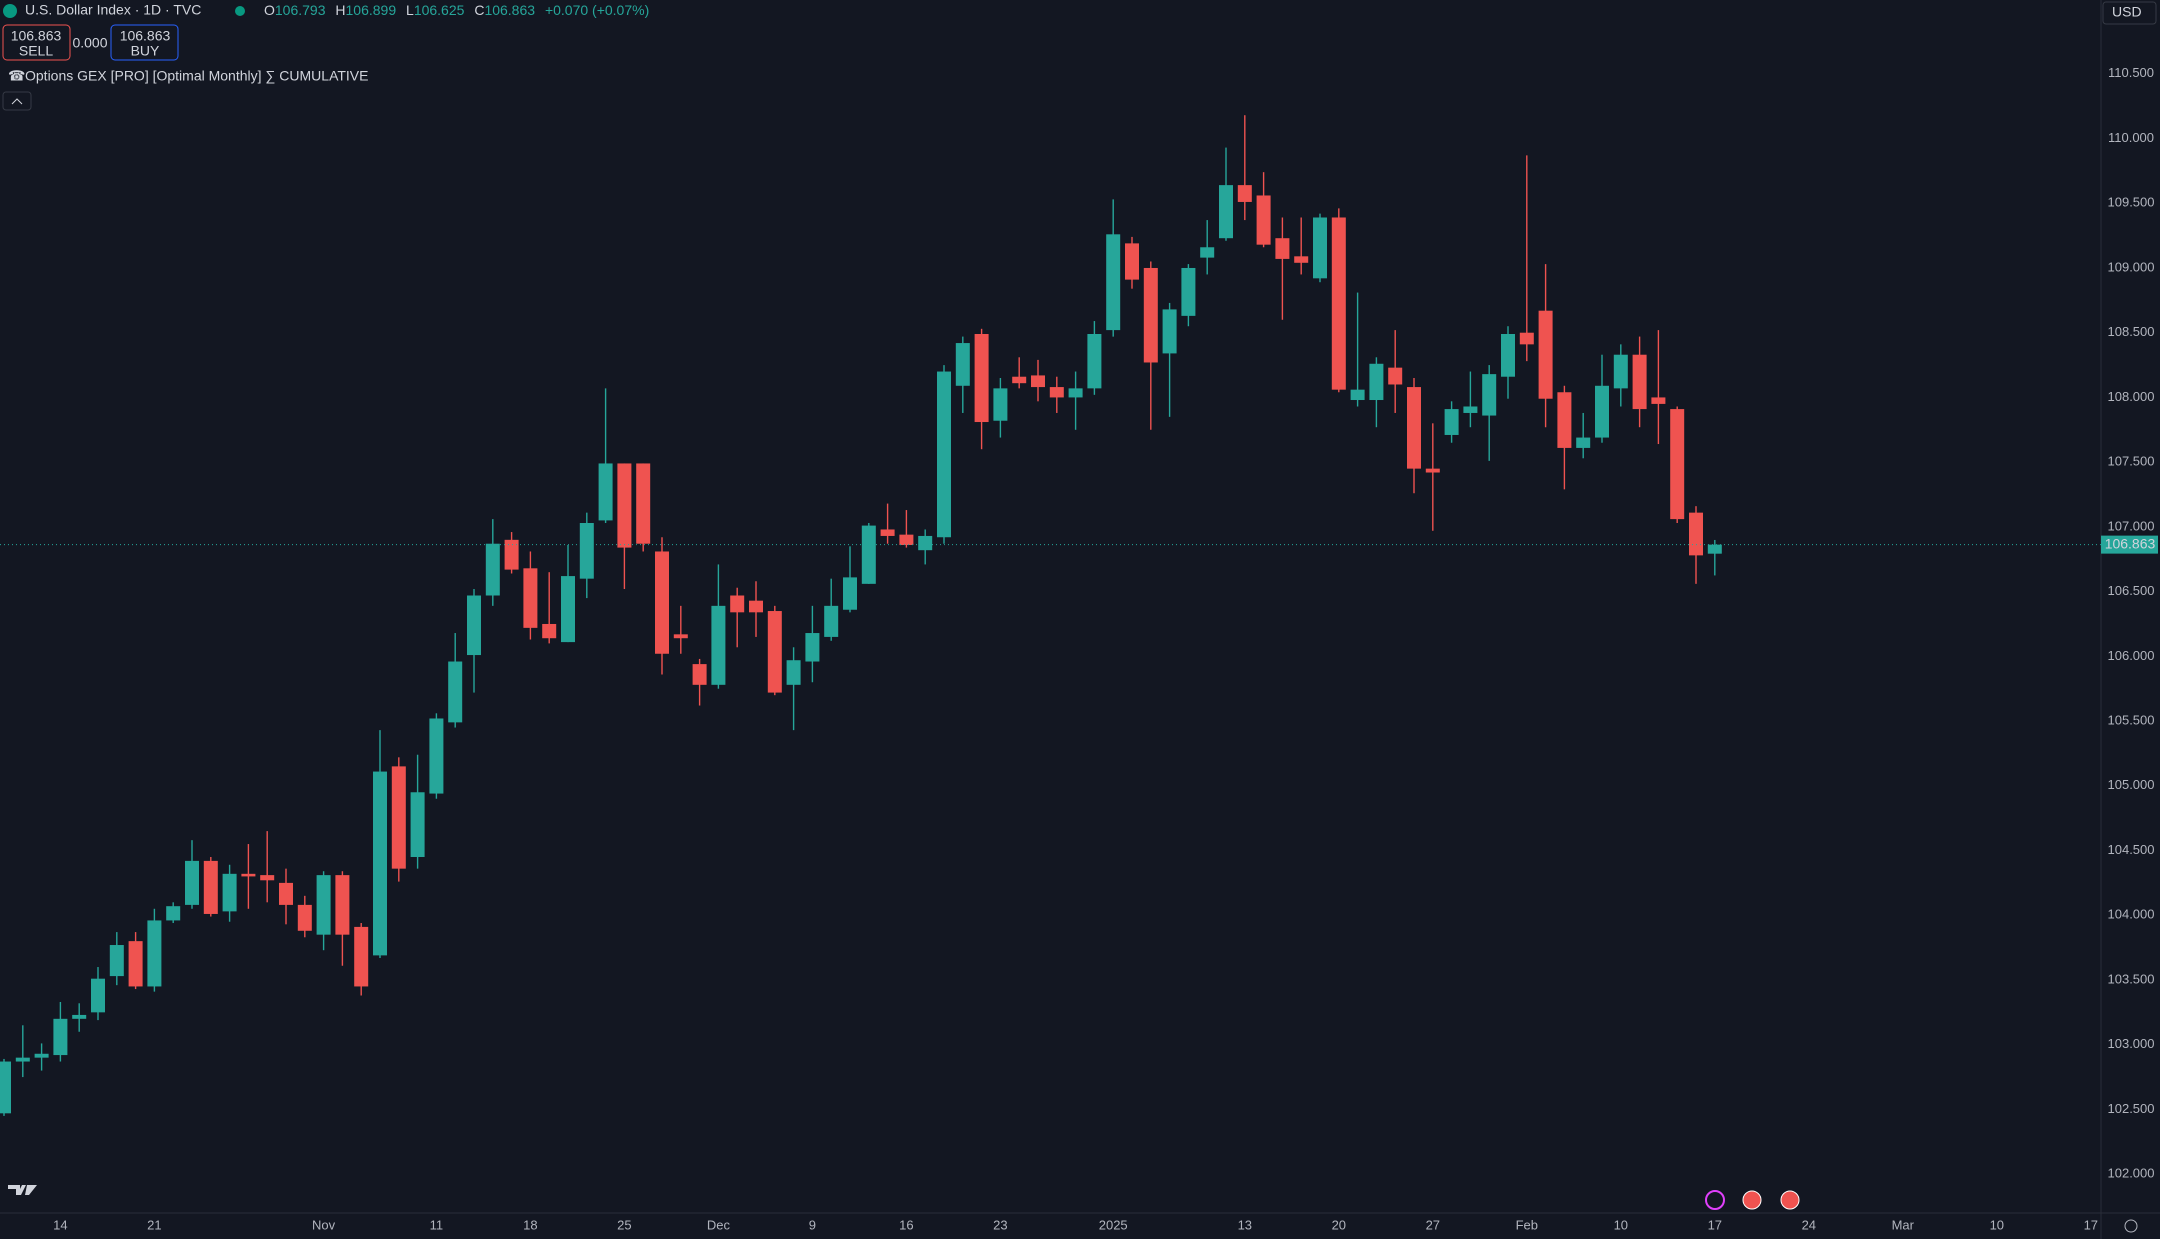 The image size is (2160, 1239). I want to click on x-tick-label: 10, so click(1621, 1224).